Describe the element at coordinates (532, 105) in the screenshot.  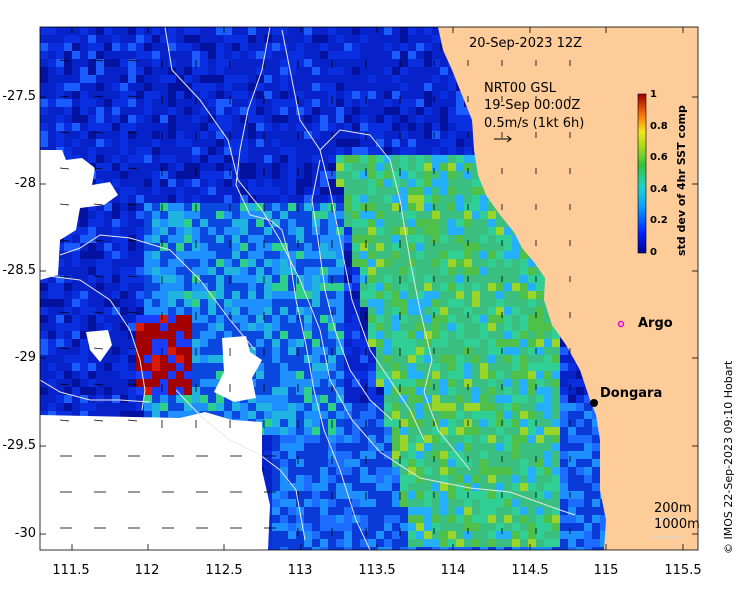
I see `current-time: 19-Sep 00:00Z` at that location.